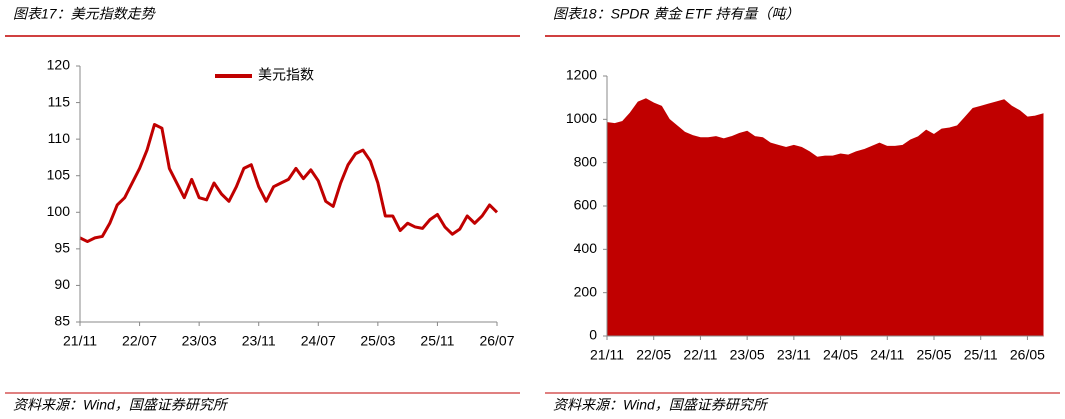  Describe the element at coordinates (1027, 355) in the screenshot. I see `x-tick-label: 26/05` at that location.